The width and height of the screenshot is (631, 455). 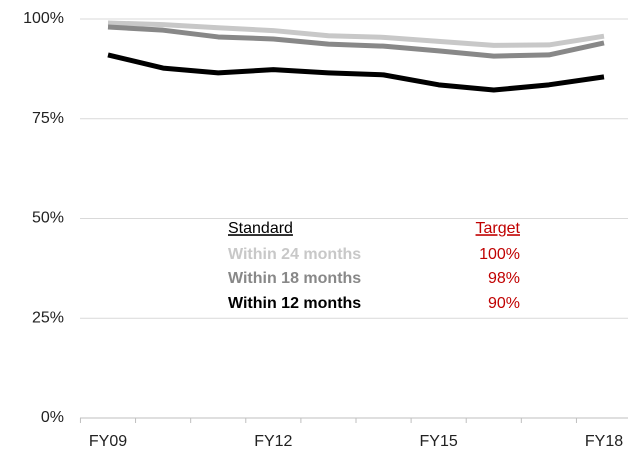 I want to click on legend-target: 90%, so click(x=504, y=303).